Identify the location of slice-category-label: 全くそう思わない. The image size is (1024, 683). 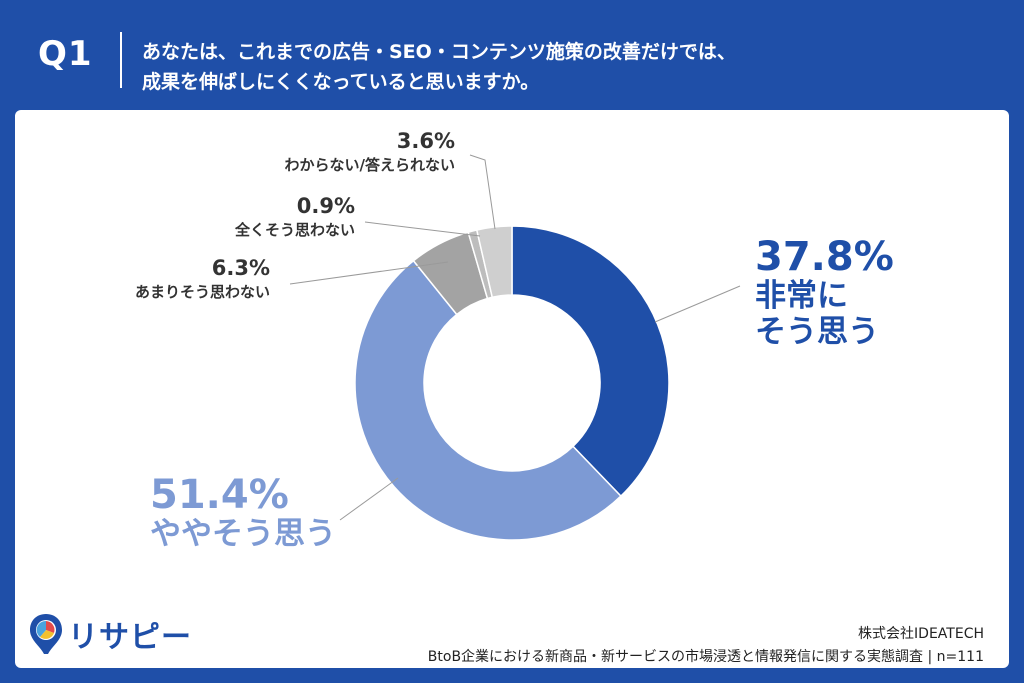
(294, 230).